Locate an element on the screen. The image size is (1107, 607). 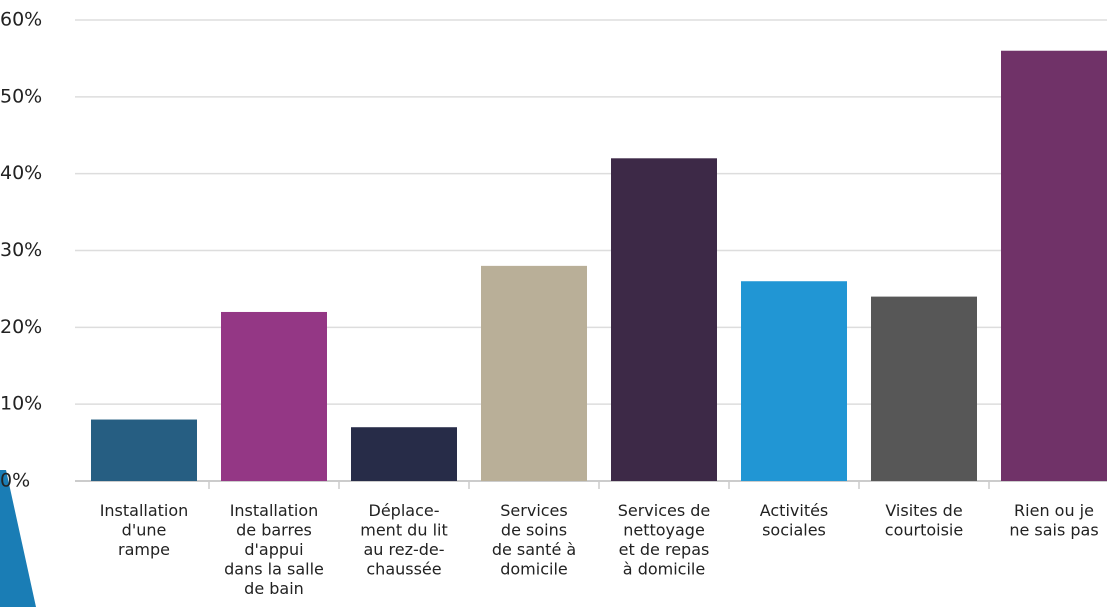
x-tick-label: Déplace- is located at coordinates (404, 510).